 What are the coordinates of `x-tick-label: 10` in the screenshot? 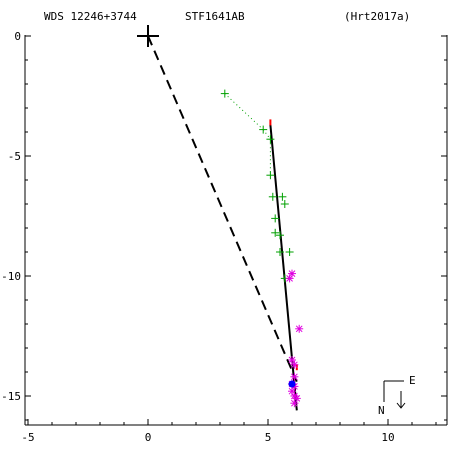 It's located at (387, 437).